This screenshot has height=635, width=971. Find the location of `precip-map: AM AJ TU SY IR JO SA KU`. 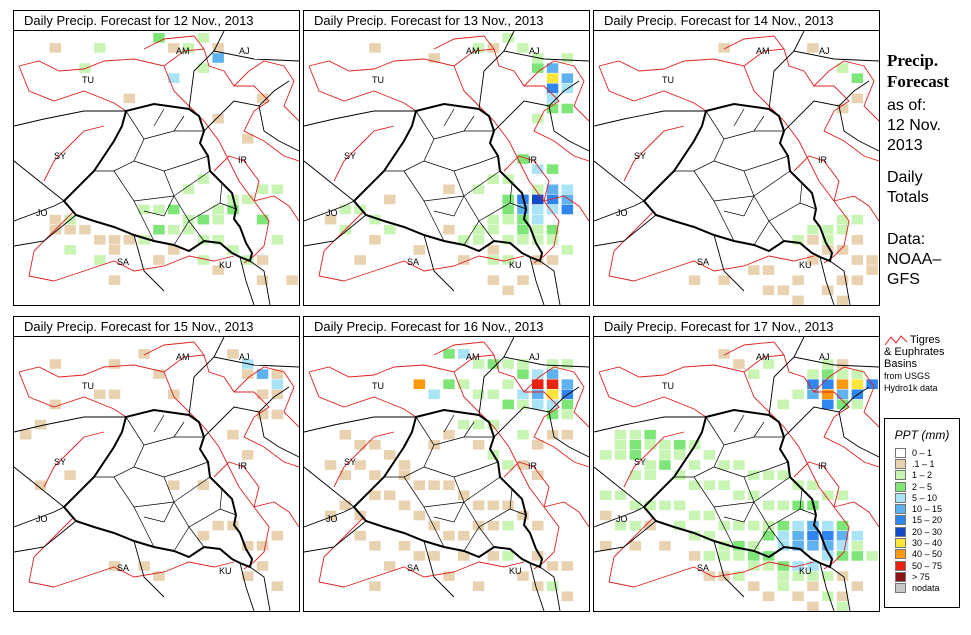

precip-map: AM AJ TU SY IR JO SA KU is located at coordinates (736, 168).